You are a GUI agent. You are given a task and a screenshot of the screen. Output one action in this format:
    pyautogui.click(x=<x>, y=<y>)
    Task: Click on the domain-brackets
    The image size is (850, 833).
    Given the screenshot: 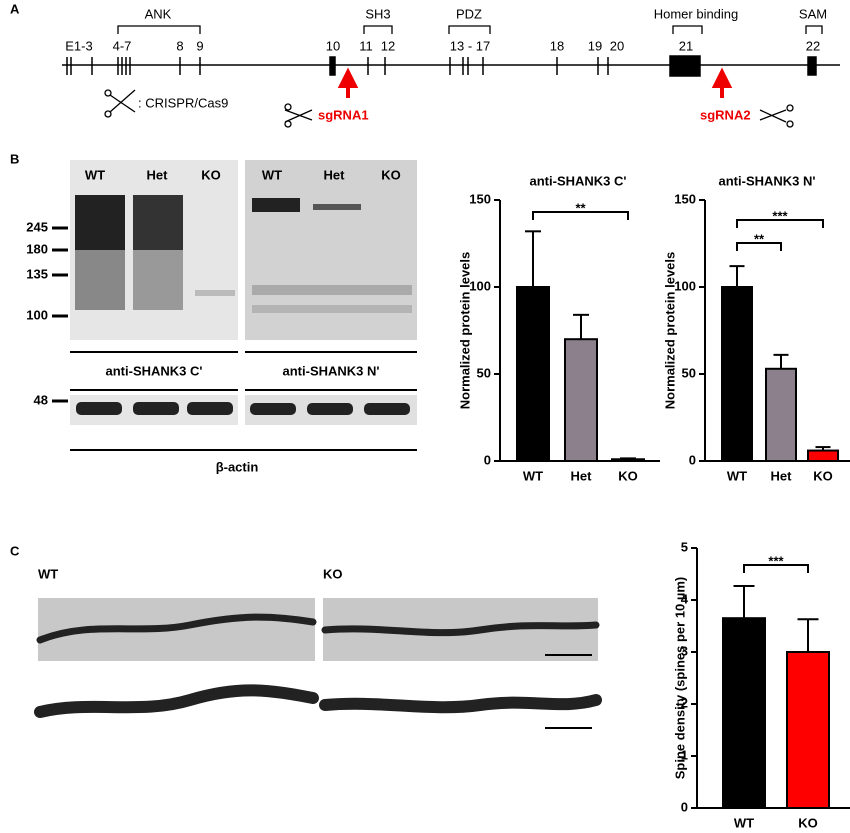 What is the action you would take?
    pyautogui.click(x=470, y=29)
    